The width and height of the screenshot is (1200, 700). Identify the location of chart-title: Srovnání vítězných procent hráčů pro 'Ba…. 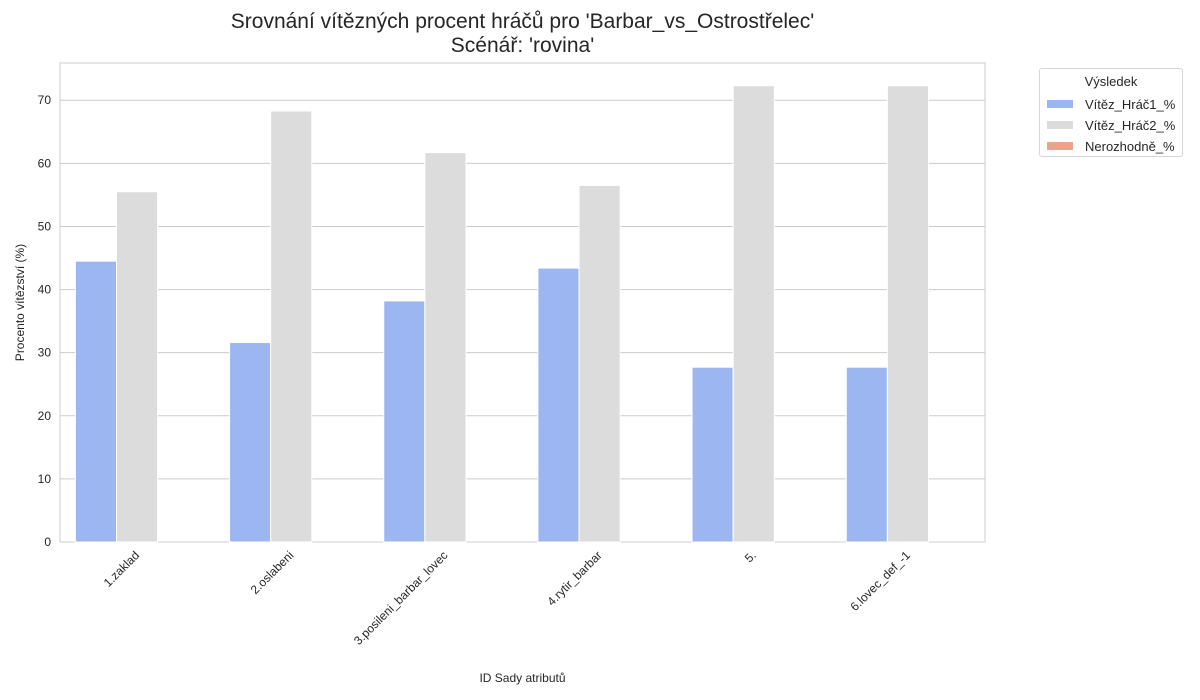
(522, 21).